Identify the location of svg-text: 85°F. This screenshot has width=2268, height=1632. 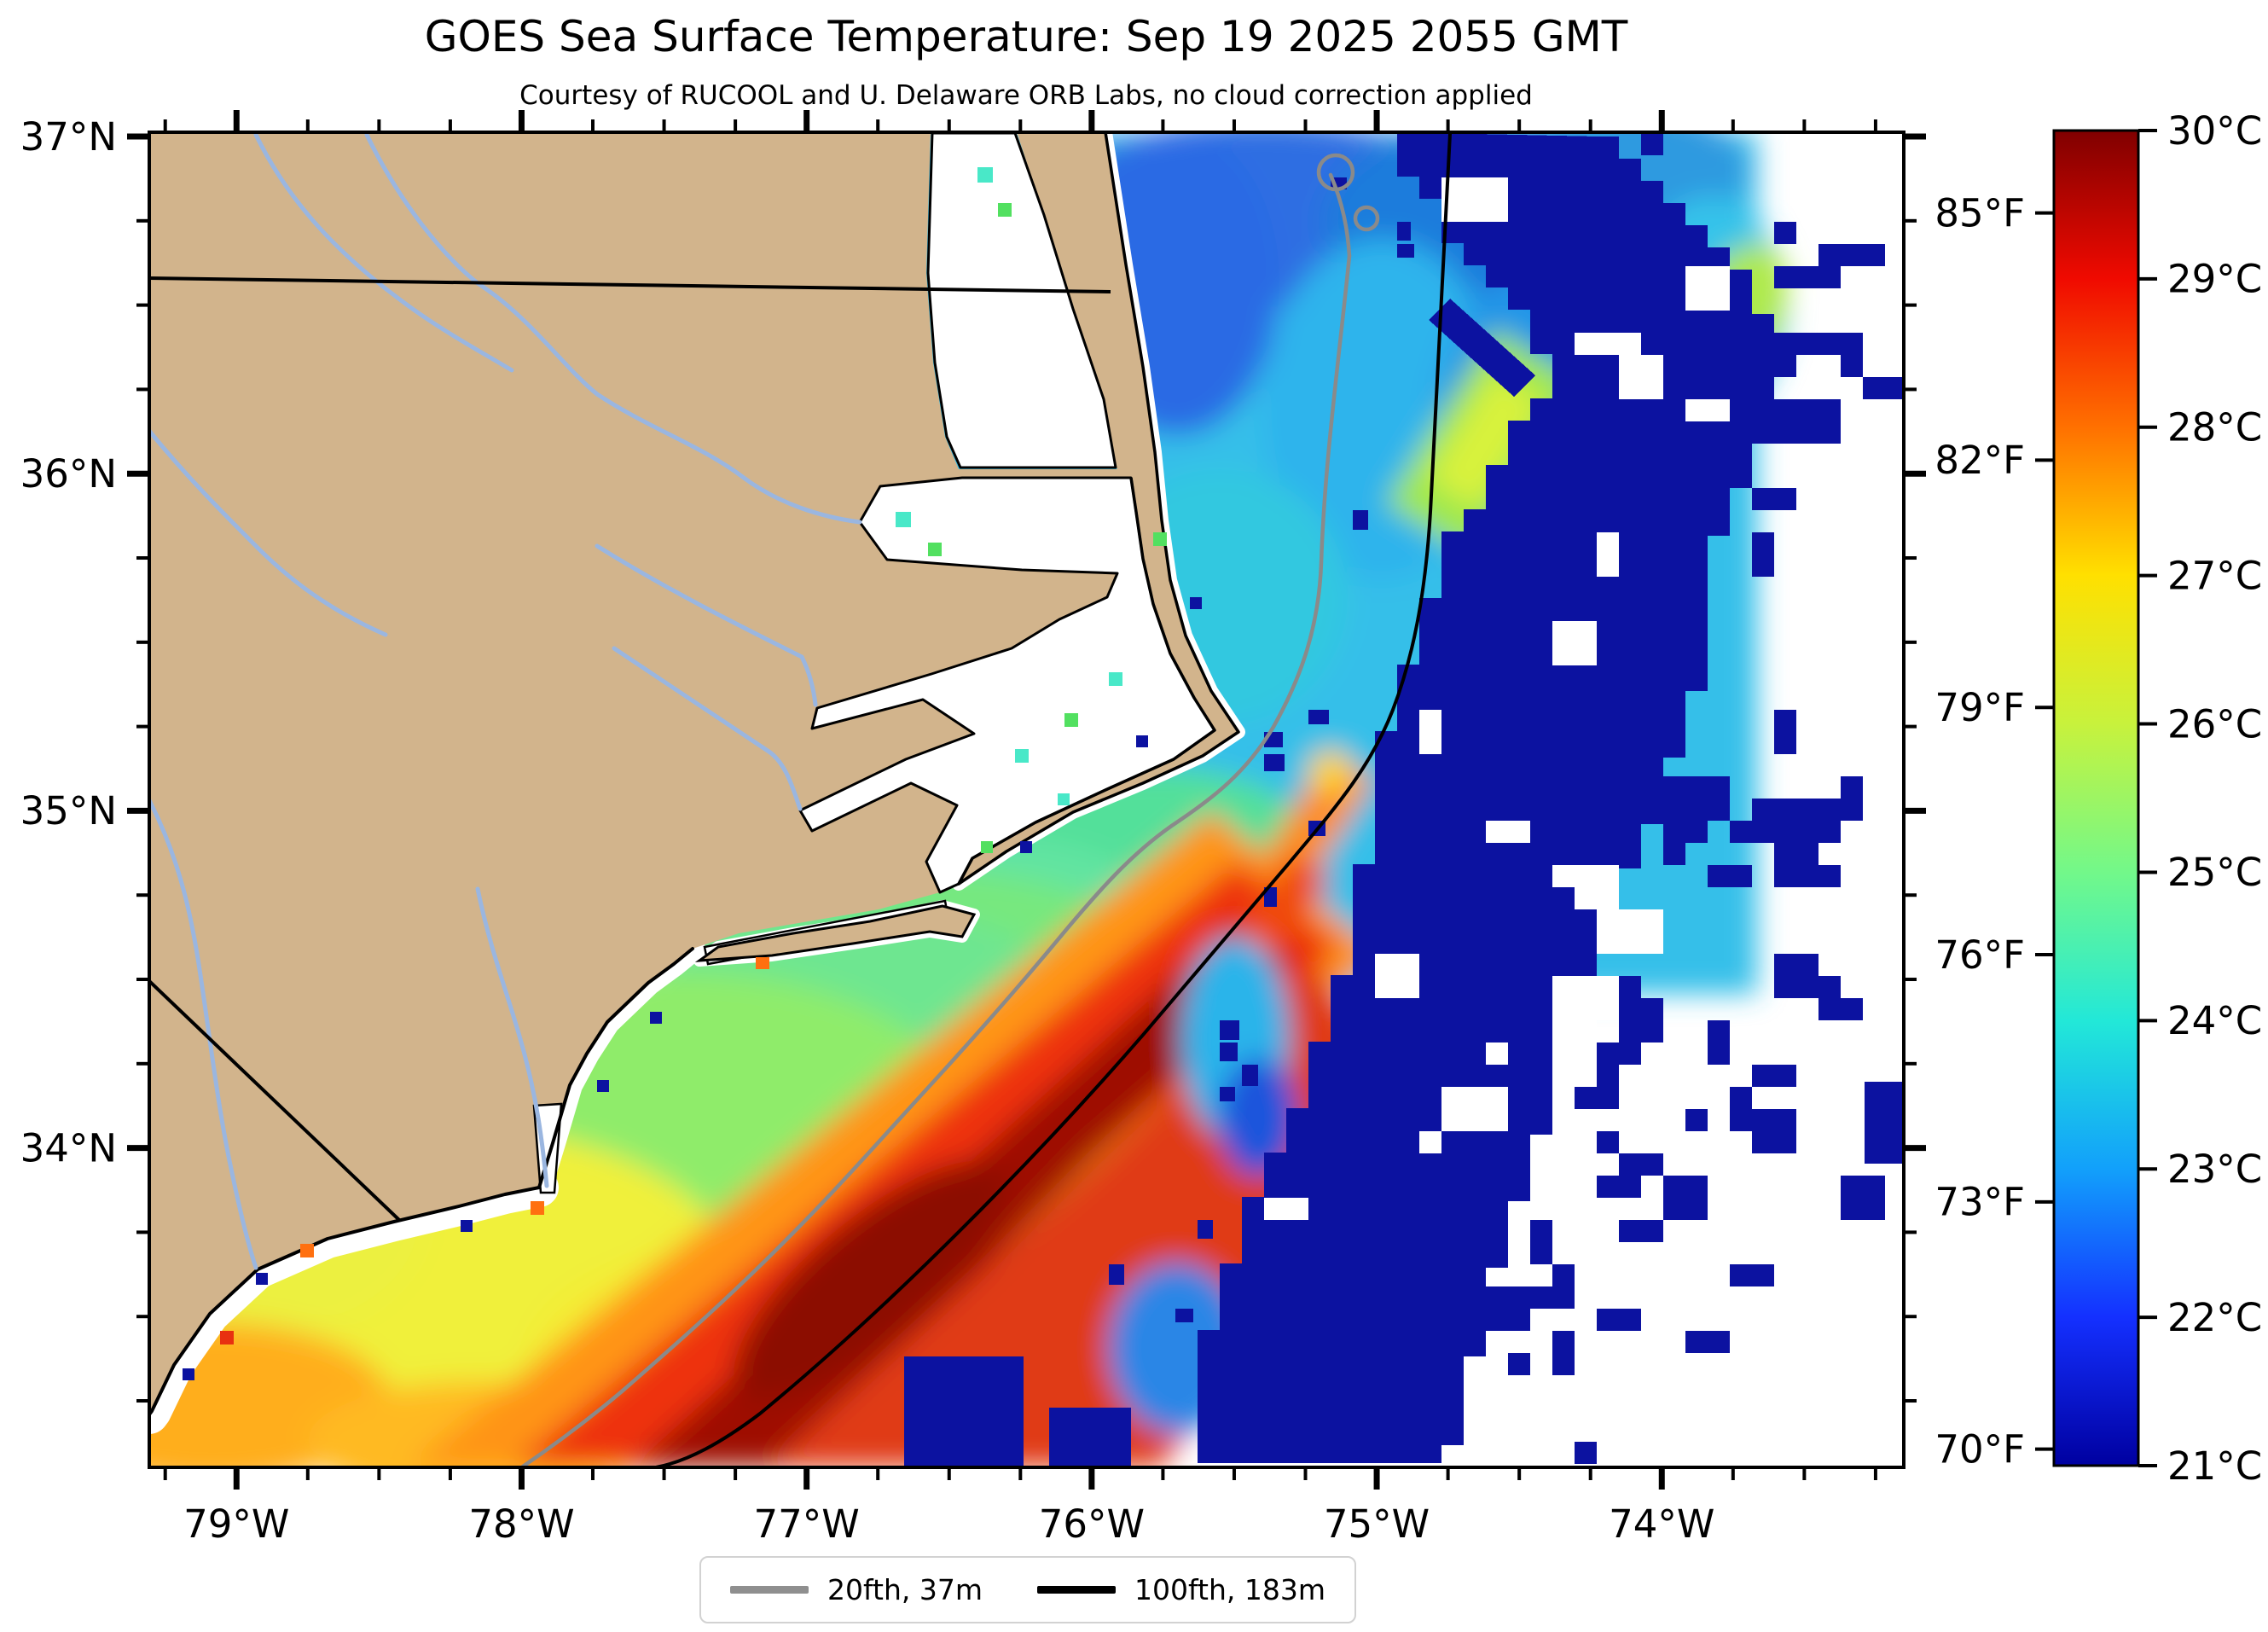
(1980, 212).